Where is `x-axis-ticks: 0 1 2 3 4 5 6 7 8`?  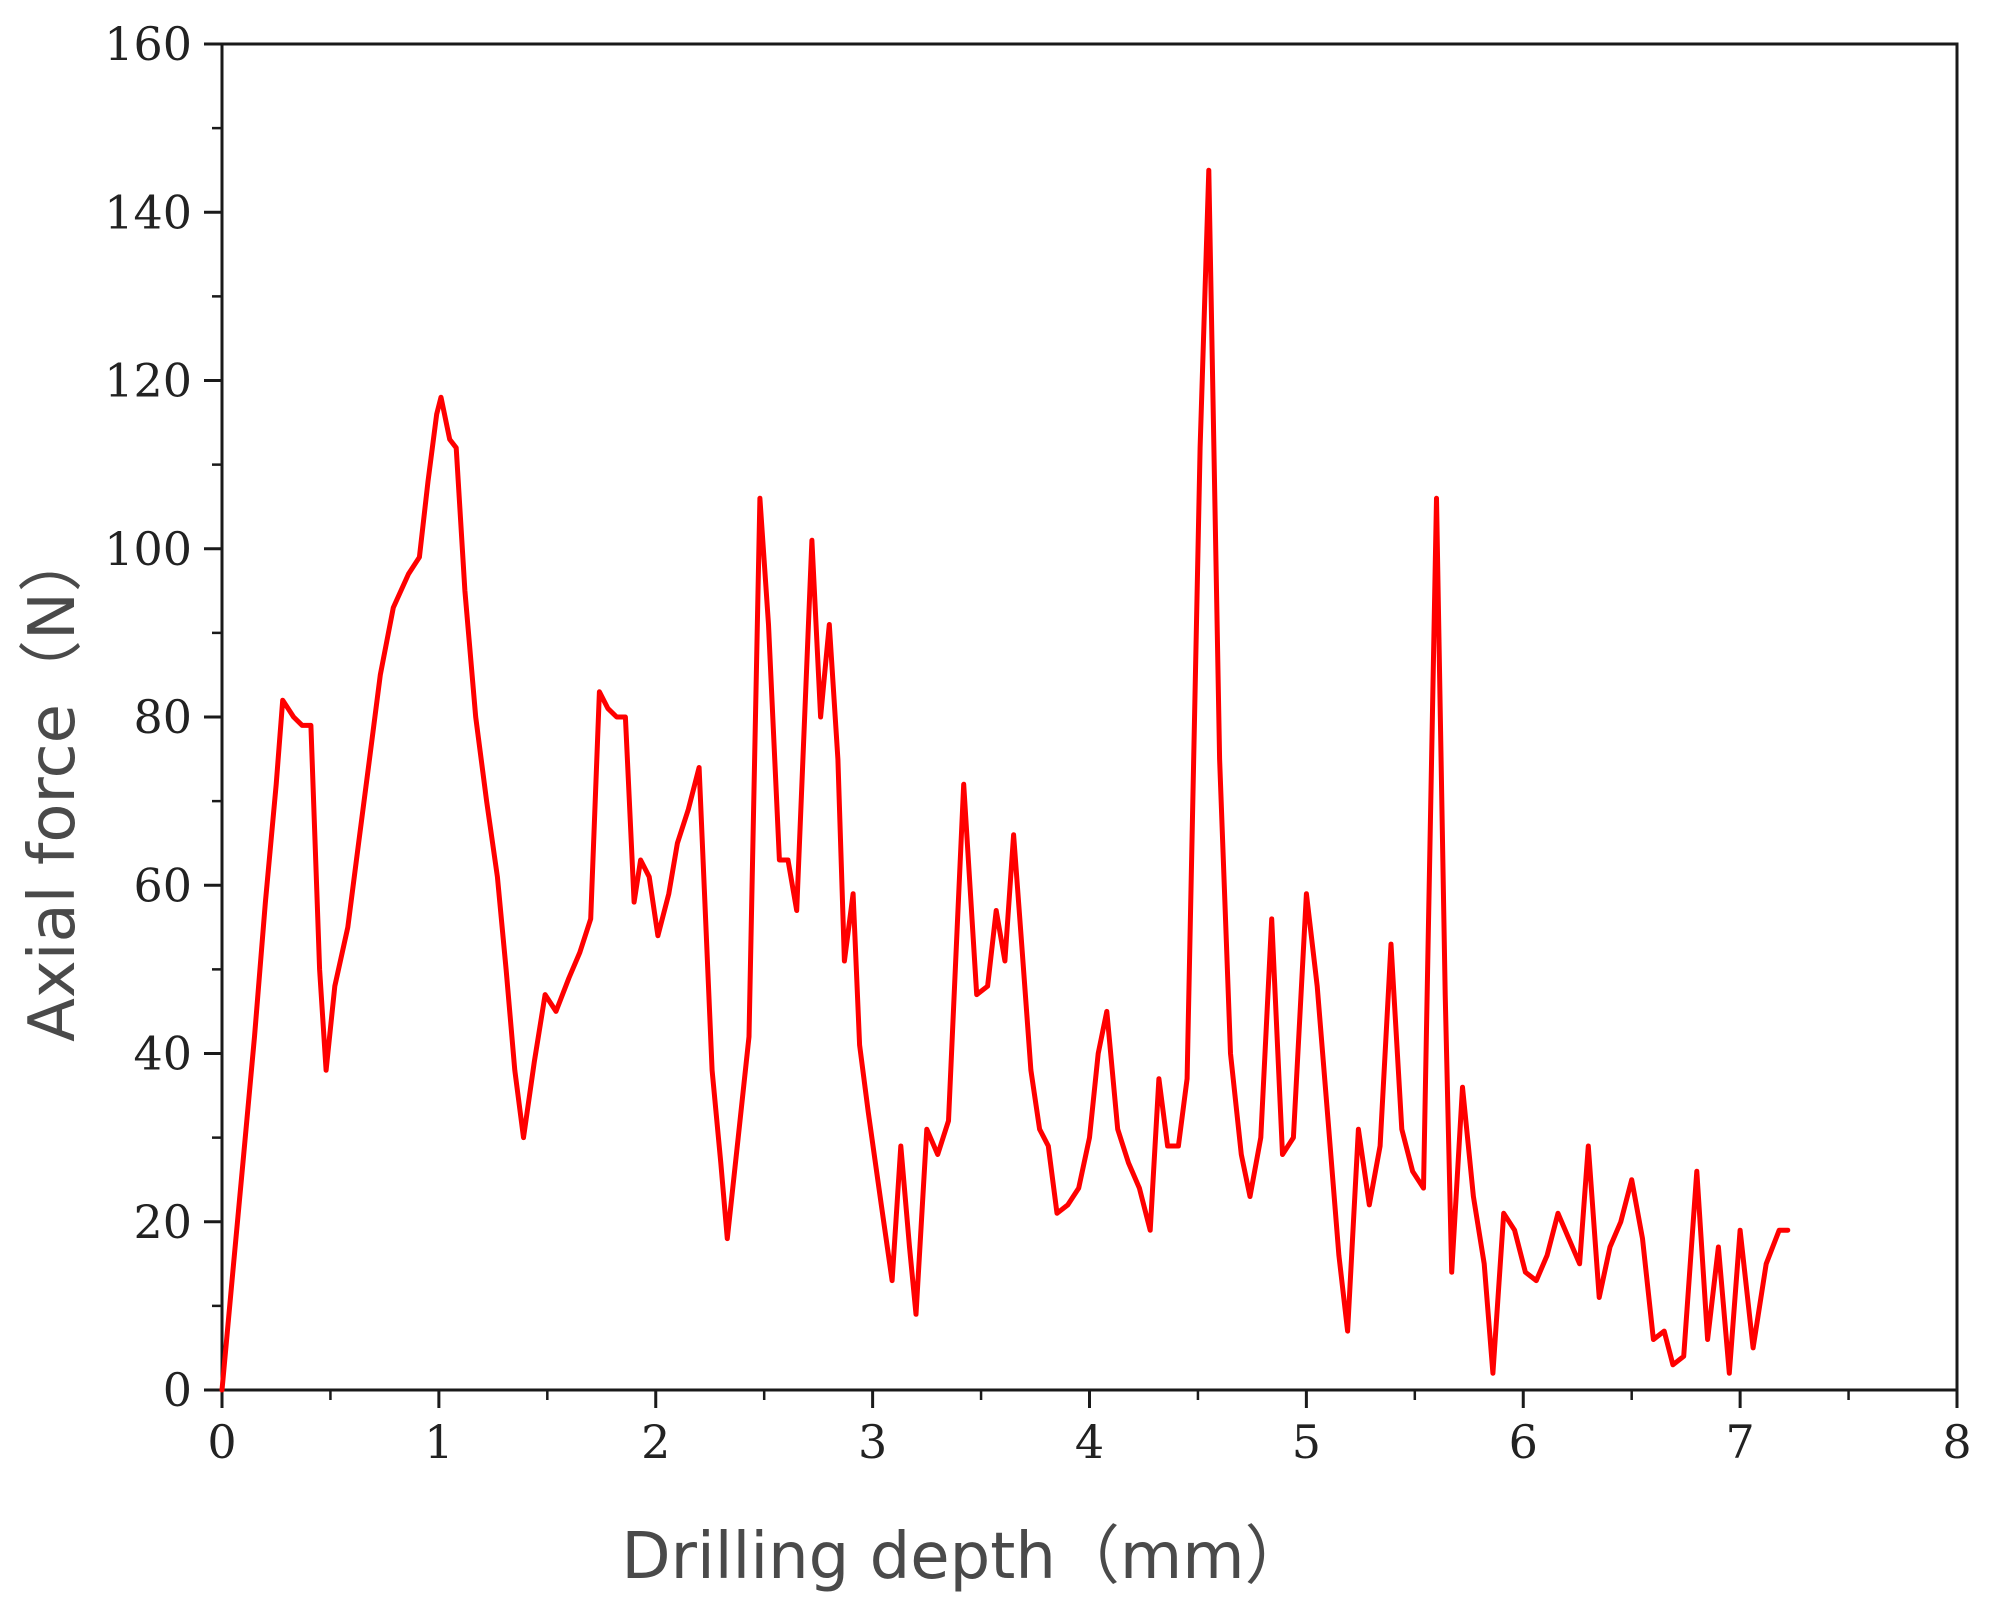
x-axis-ticks: 0 1 2 3 4 5 6 7 8 is located at coordinates (1089, 1429).